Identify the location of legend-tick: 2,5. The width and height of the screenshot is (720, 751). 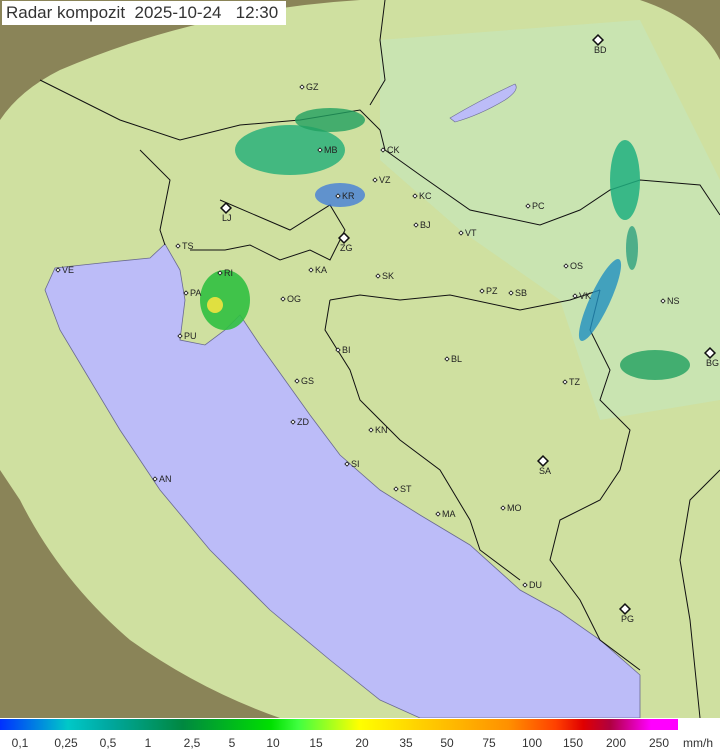
(192, 743).